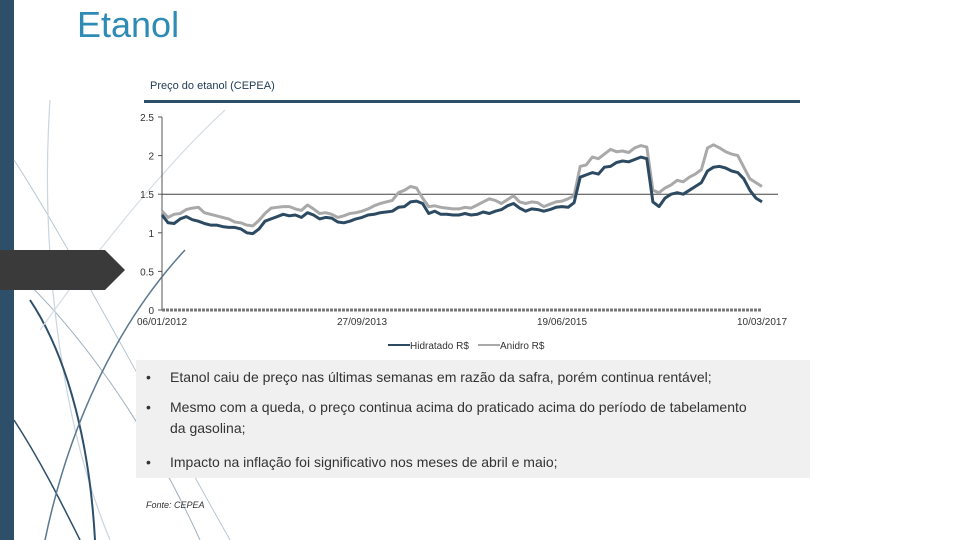 This screenshot has height=540, width=960. Describe the element at coordinates (562, 322) in the screenshot. I see `x-tick-label: 19/06/2015` at that location.